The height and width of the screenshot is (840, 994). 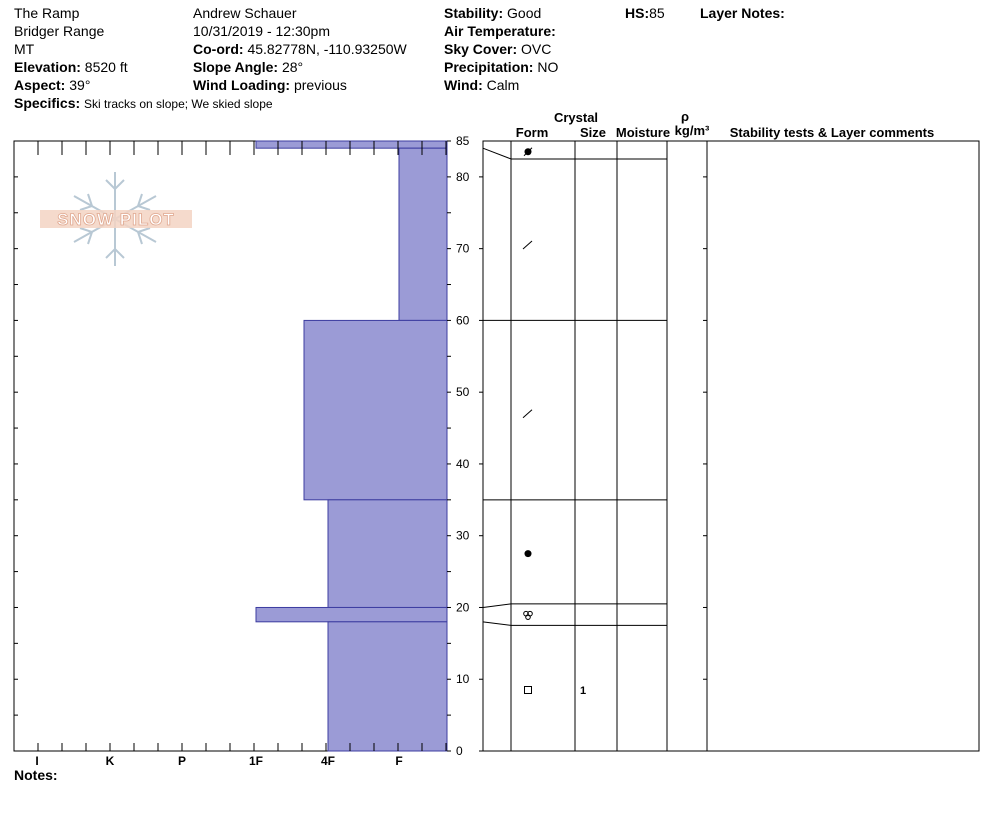 I want to click on depth-label-50: 50, so click(x=463, y=392).